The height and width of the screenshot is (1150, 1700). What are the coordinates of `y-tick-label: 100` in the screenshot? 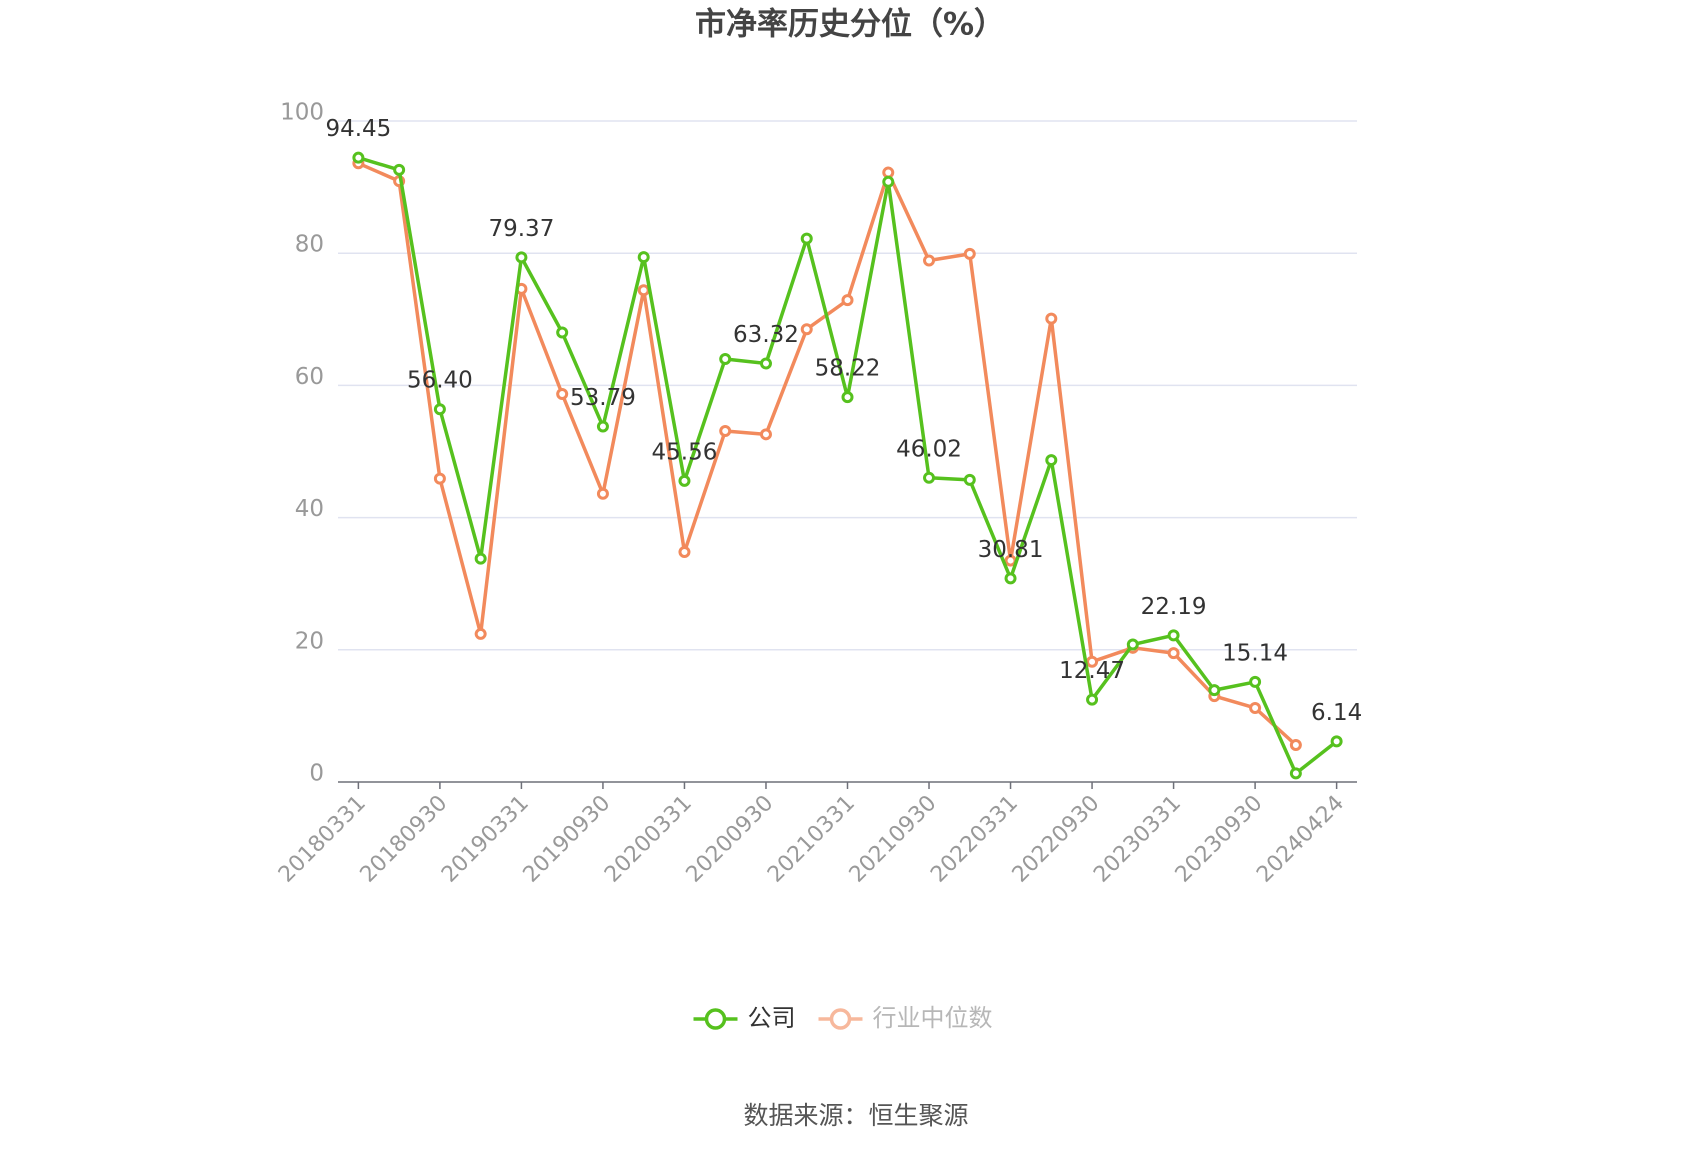 It's located at (302, 113).